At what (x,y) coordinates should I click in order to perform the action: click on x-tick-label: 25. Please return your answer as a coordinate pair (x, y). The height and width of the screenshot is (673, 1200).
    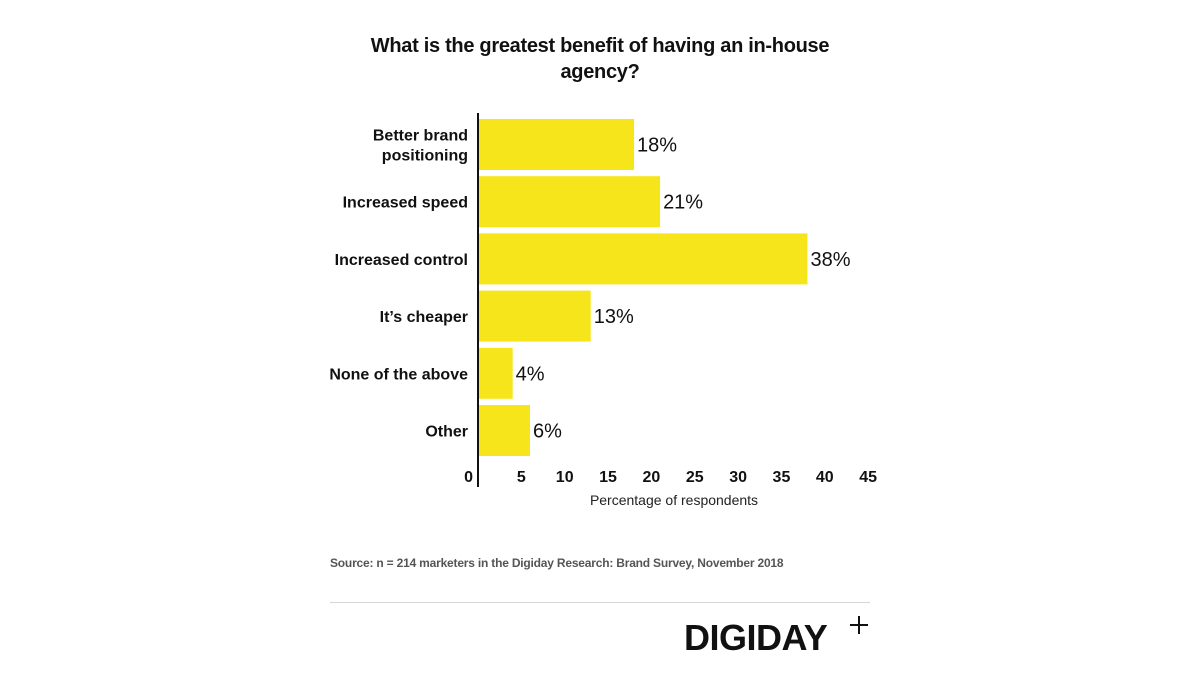
    Looking at the image, I should click on (695, 477).